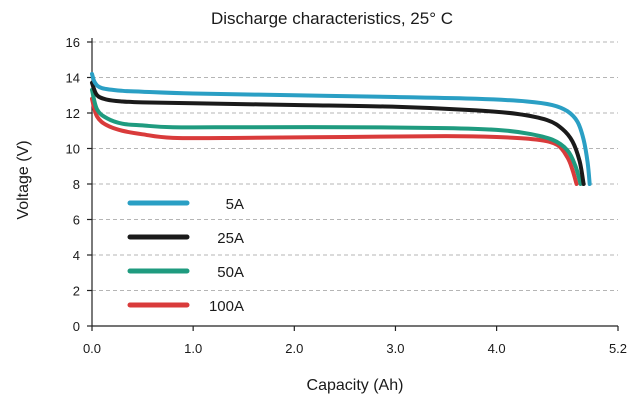 The image size is (632, 400). I want to click on y-tick-label: 4, so click(76, 255).